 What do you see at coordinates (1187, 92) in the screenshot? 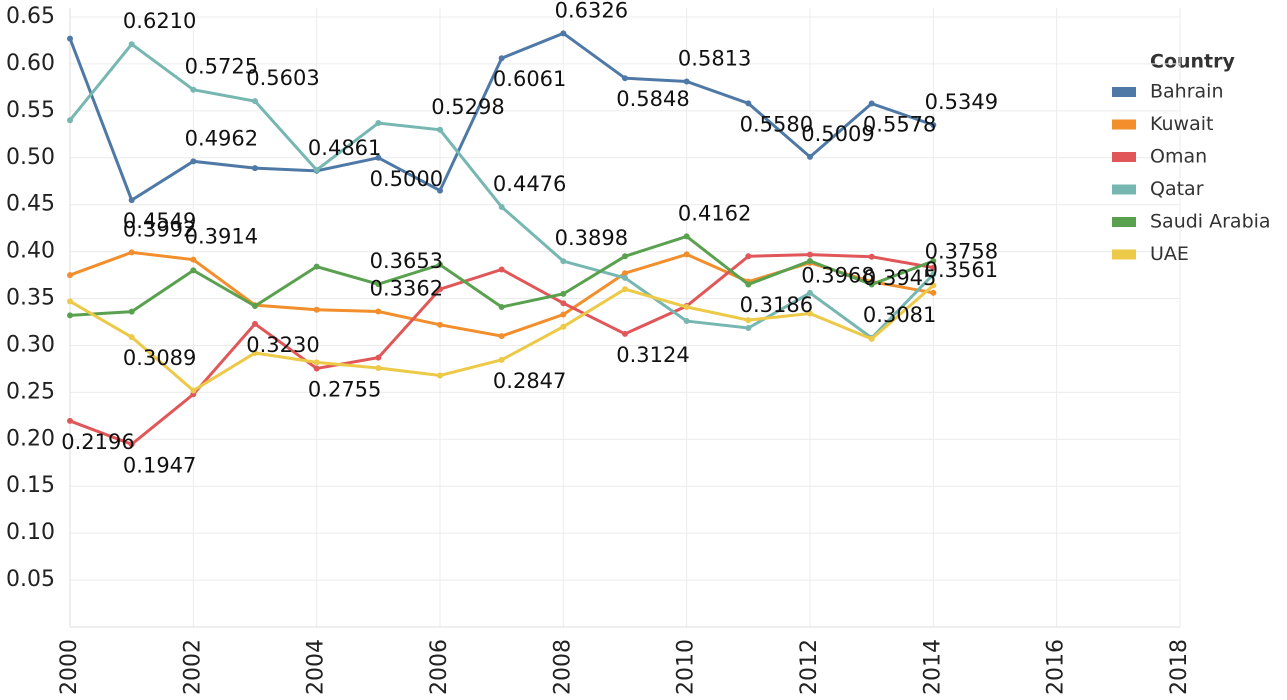
I see `legend-label: Bahrain` at bounding box center [1187, 92].